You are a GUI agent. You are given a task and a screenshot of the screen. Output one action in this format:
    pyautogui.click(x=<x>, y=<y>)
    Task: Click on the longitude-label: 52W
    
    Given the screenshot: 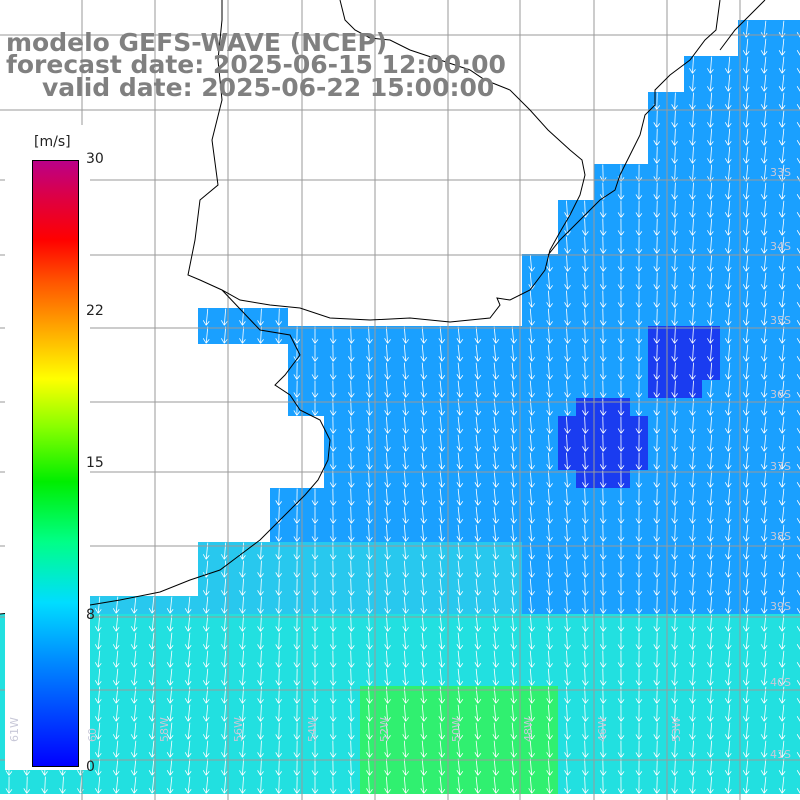 What is the action you would take?
    pyautogui.click(x=384, y=729)
    